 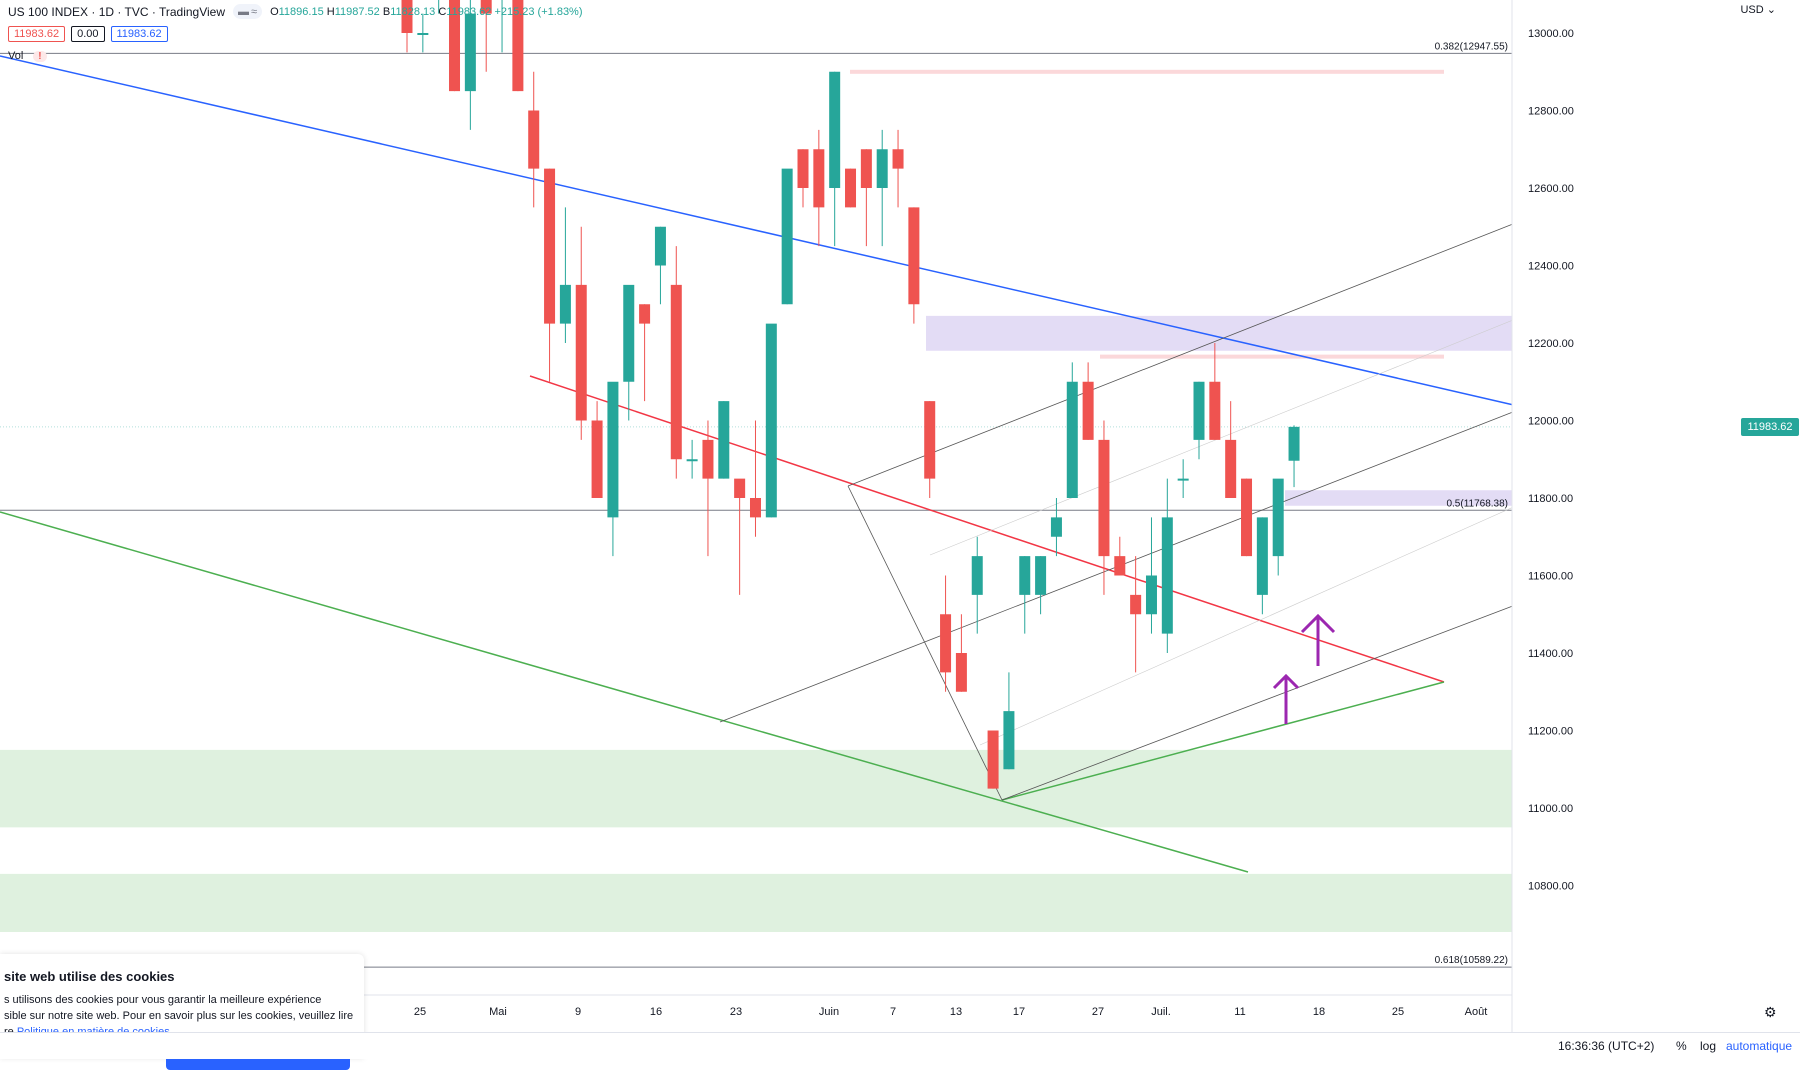 I want to click on price-tick-label: 11800.00, so click(x=1550, y=499).